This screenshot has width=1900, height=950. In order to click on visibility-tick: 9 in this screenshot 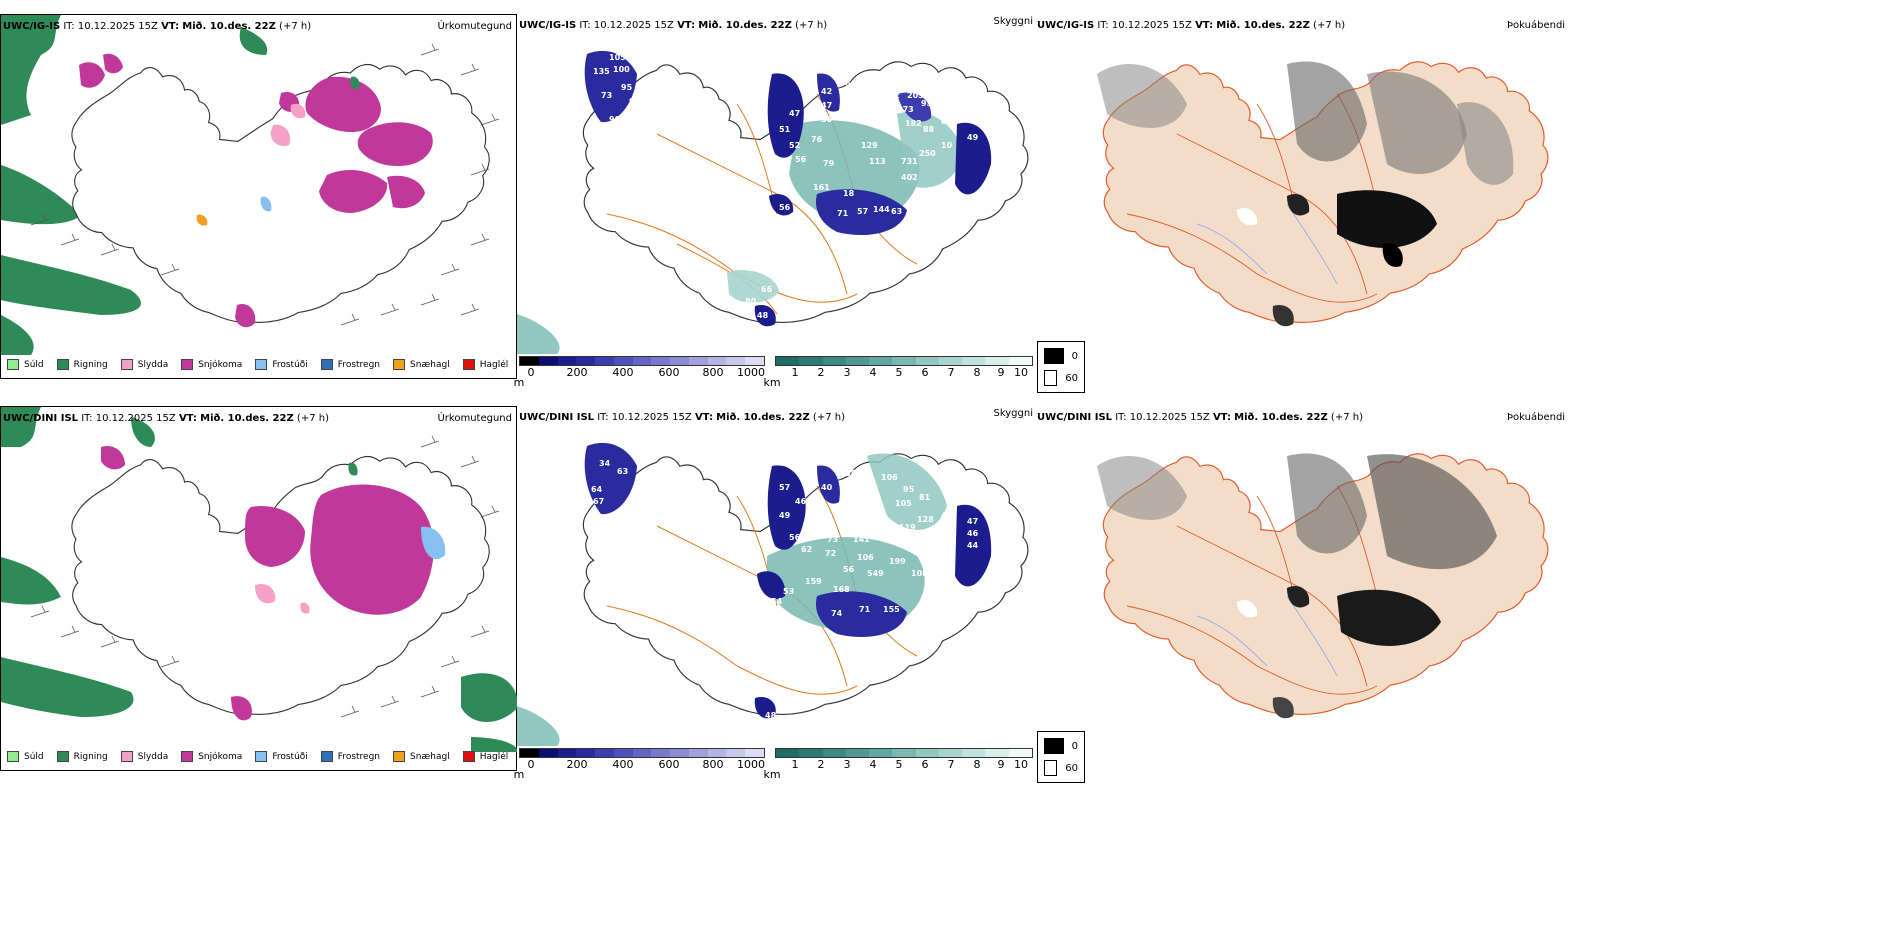, I will do `click(1001, 372)`.